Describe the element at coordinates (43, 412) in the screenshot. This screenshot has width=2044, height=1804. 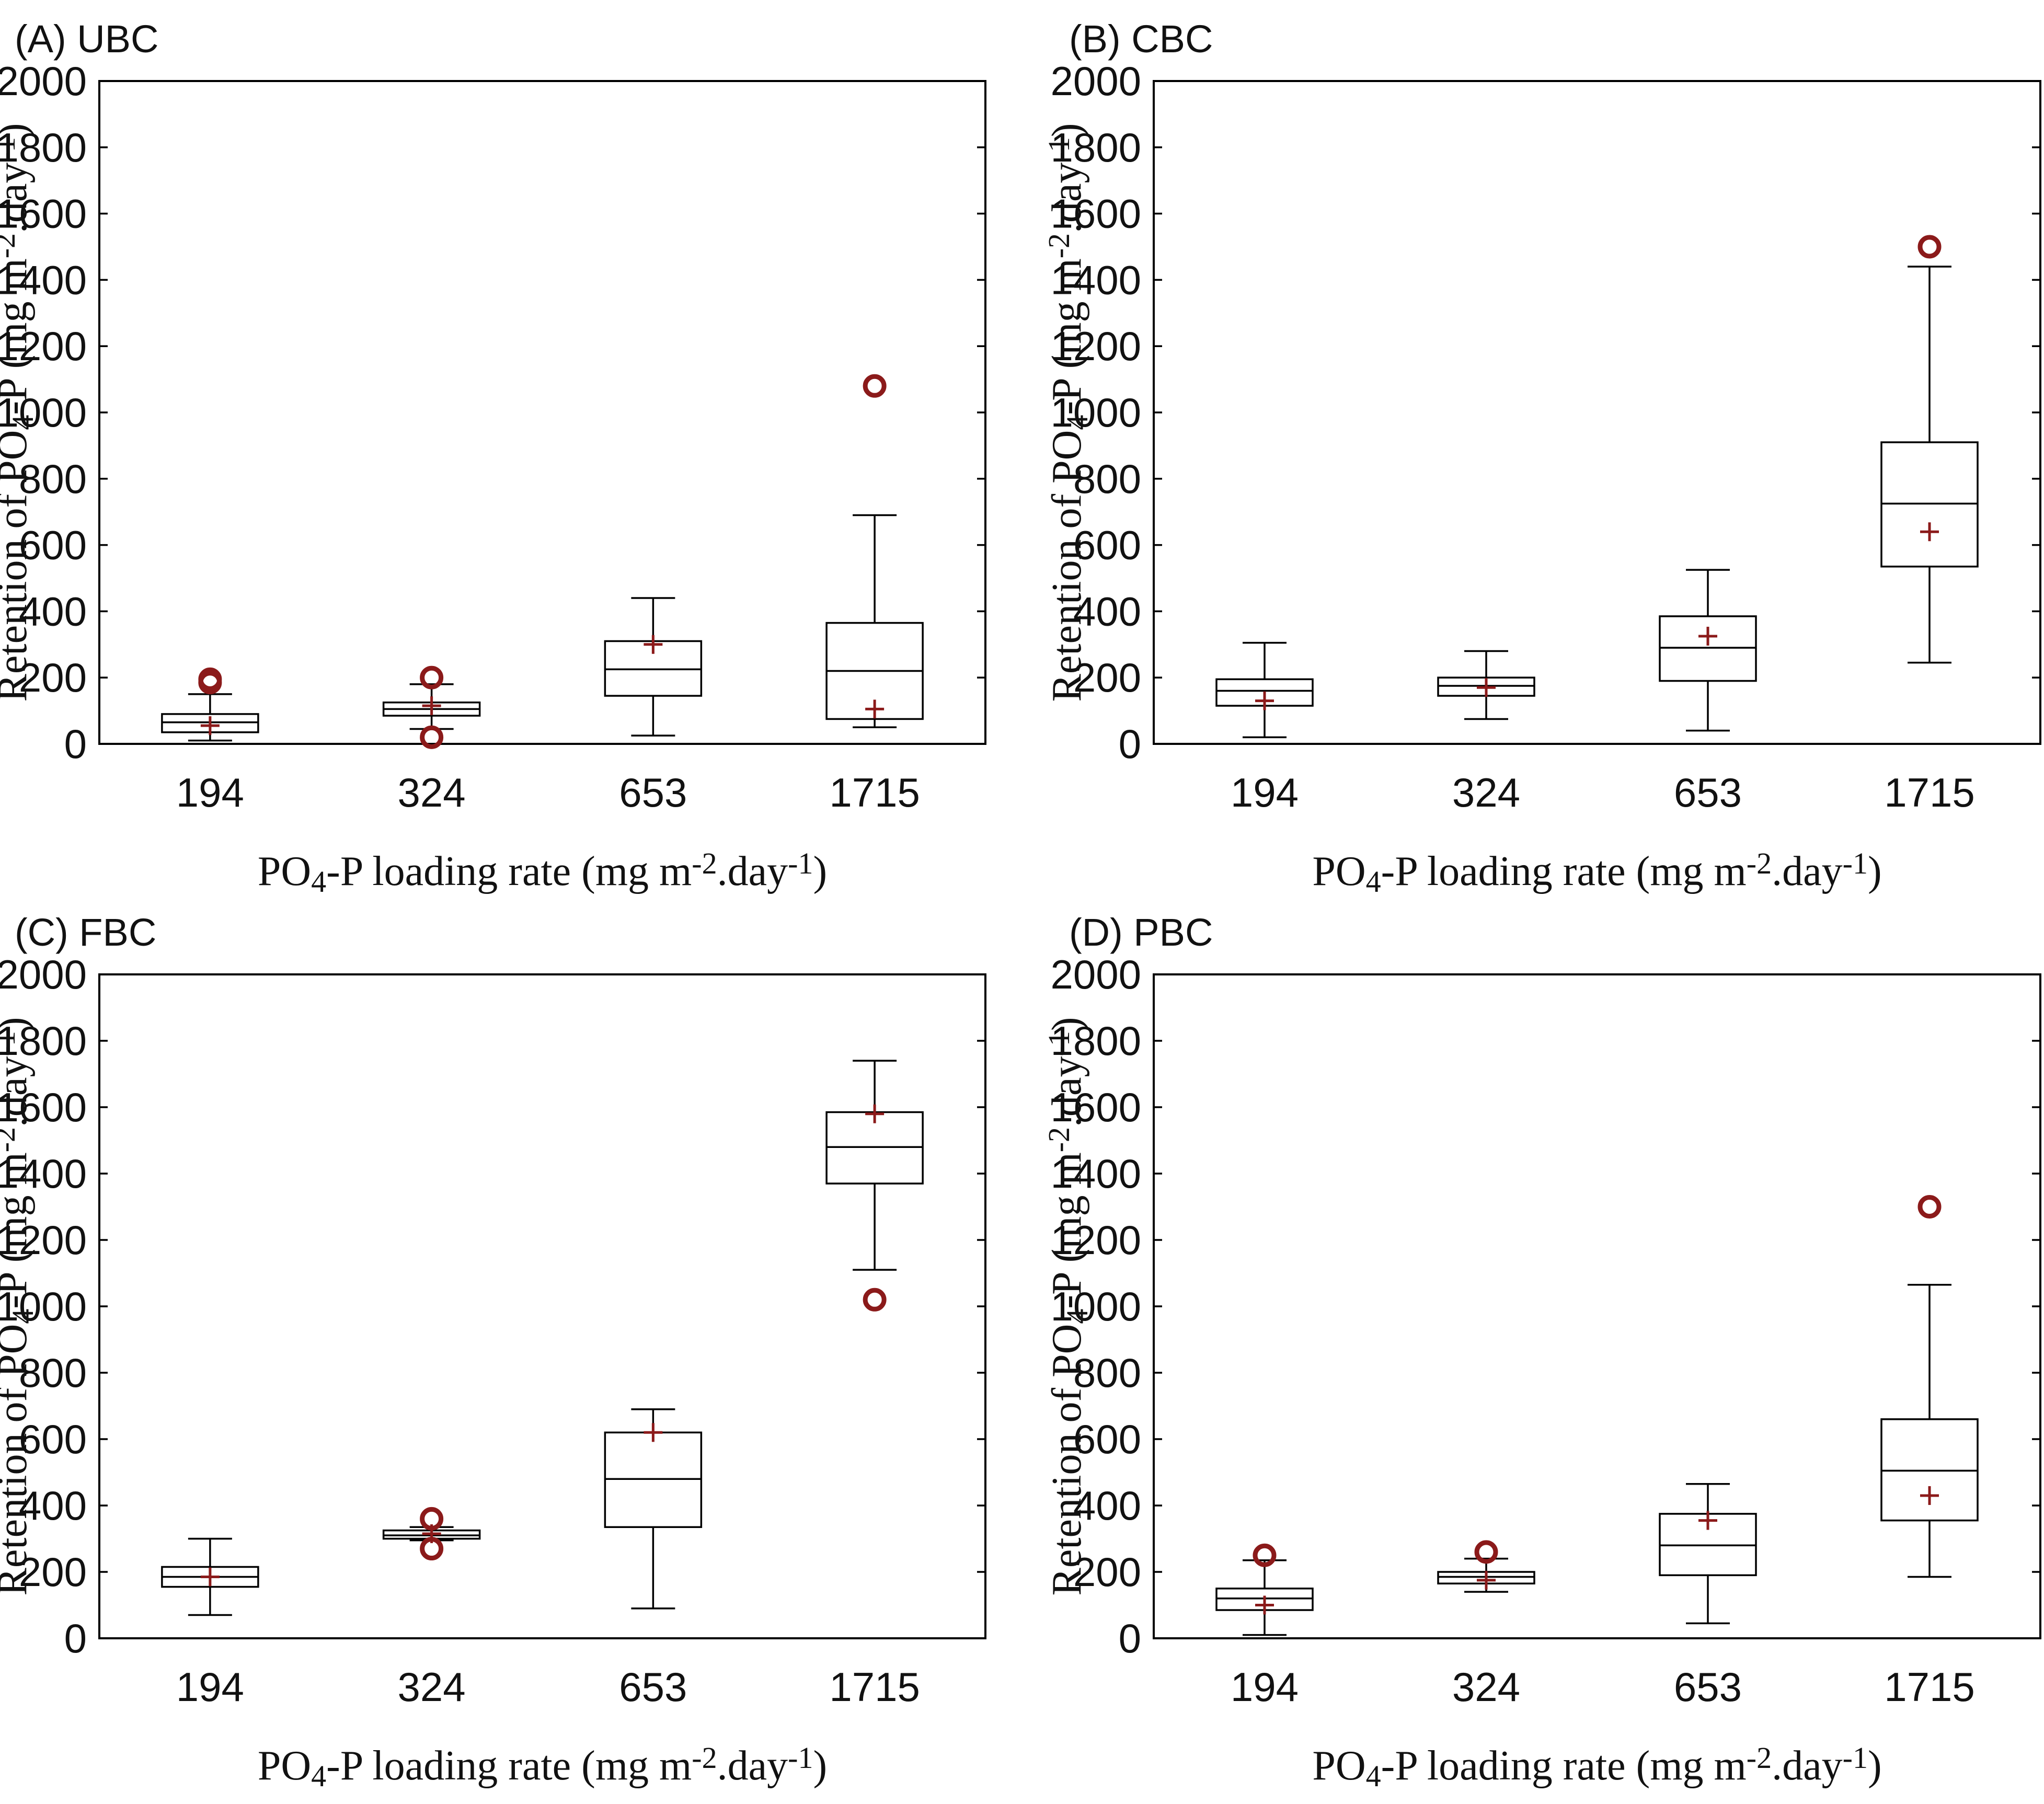
I see `y-tick-label: 1000` at that location.